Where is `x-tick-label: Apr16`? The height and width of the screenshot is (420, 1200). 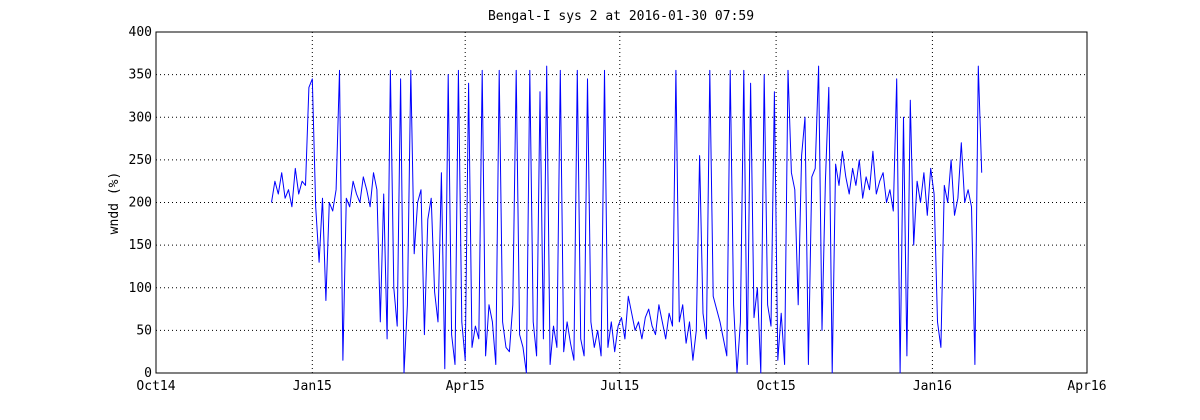 x-tick-label: Apr16 is located at coordinates (1086, 386).